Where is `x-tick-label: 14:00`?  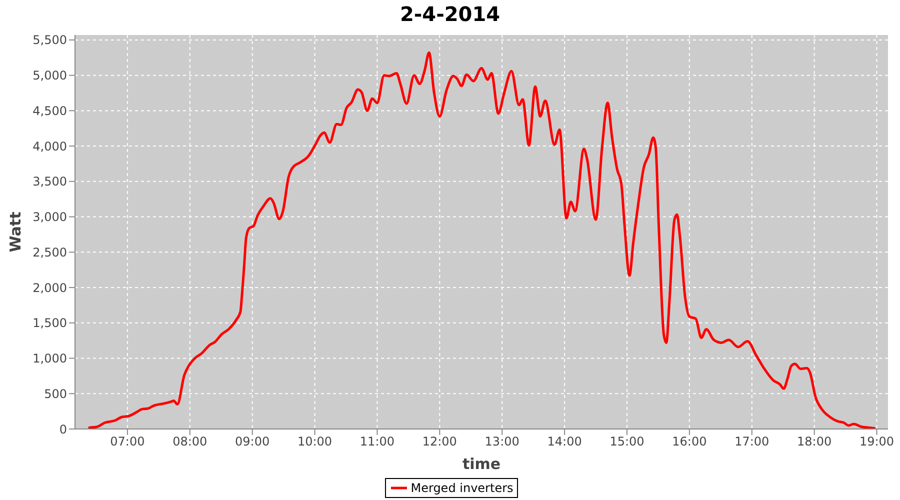
x-tick-label: 14:00 is located at coordinates (564, 441).